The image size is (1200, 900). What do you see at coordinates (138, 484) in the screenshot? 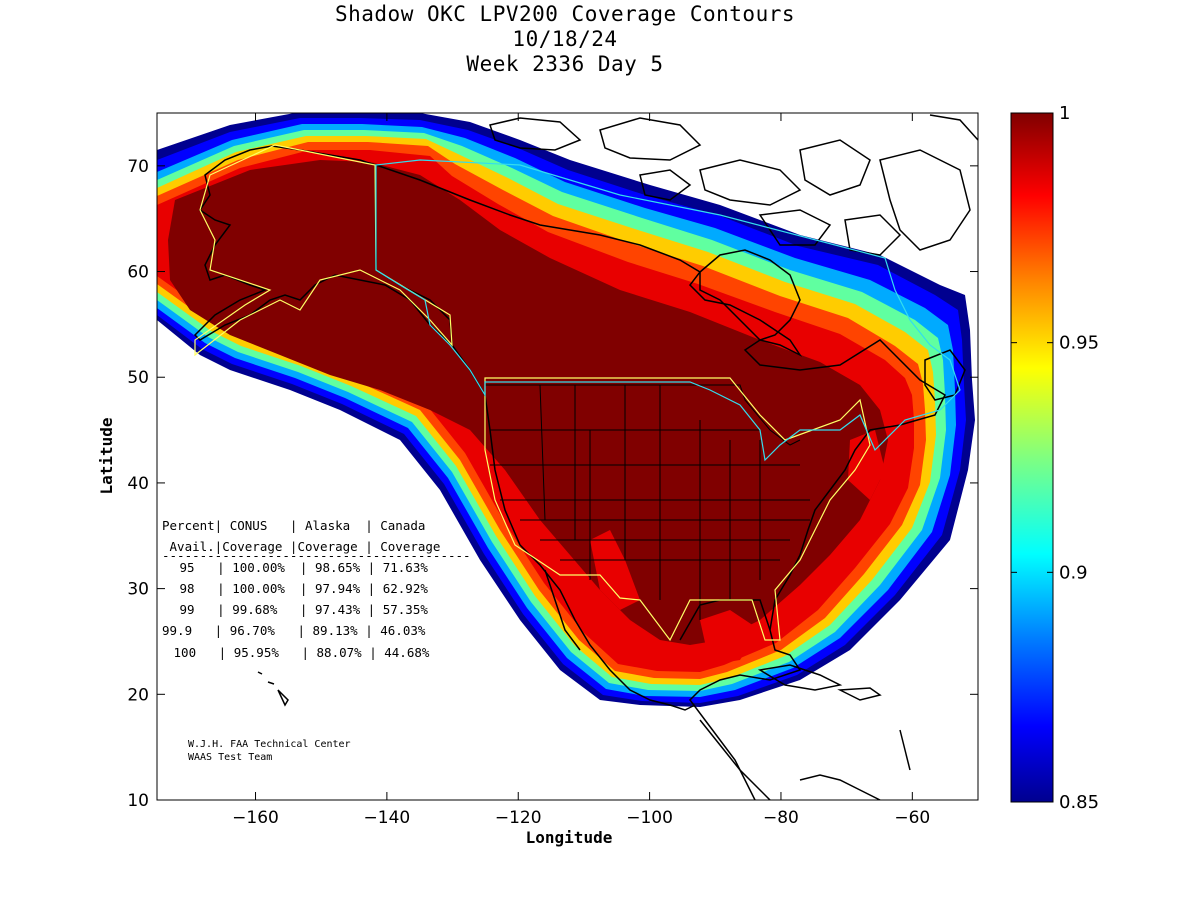
I see `y-tick-label: 40` at bounding box center [138, 484].